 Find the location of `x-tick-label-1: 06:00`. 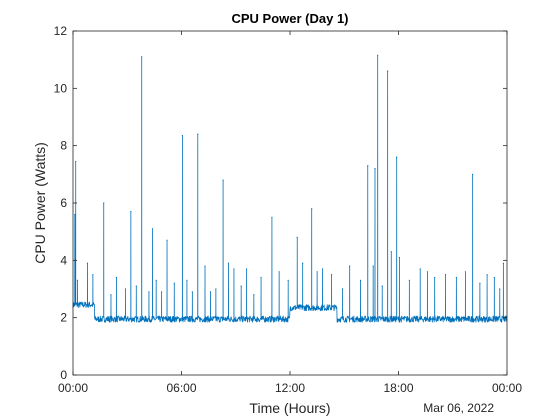

x-tick-label-1: 06:00 is located at coordinates (181, 388).